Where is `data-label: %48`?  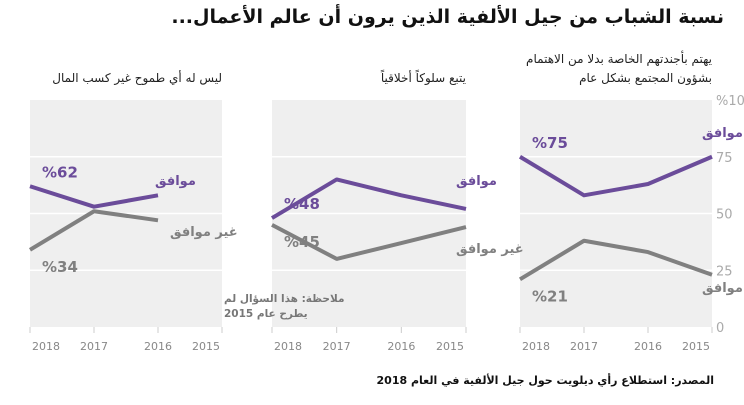
data-label: %48 is located at coordinates (302, 204).